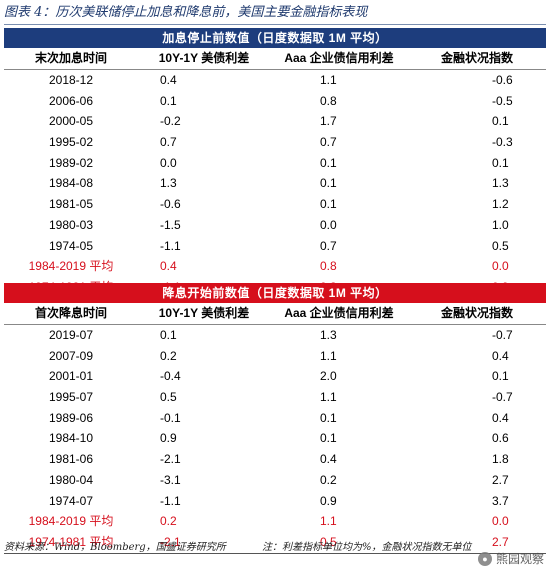 Image resolution: width=550 pixels, height=582 pixels. I want to click on table-cell: 0.2, so click(328, 479).